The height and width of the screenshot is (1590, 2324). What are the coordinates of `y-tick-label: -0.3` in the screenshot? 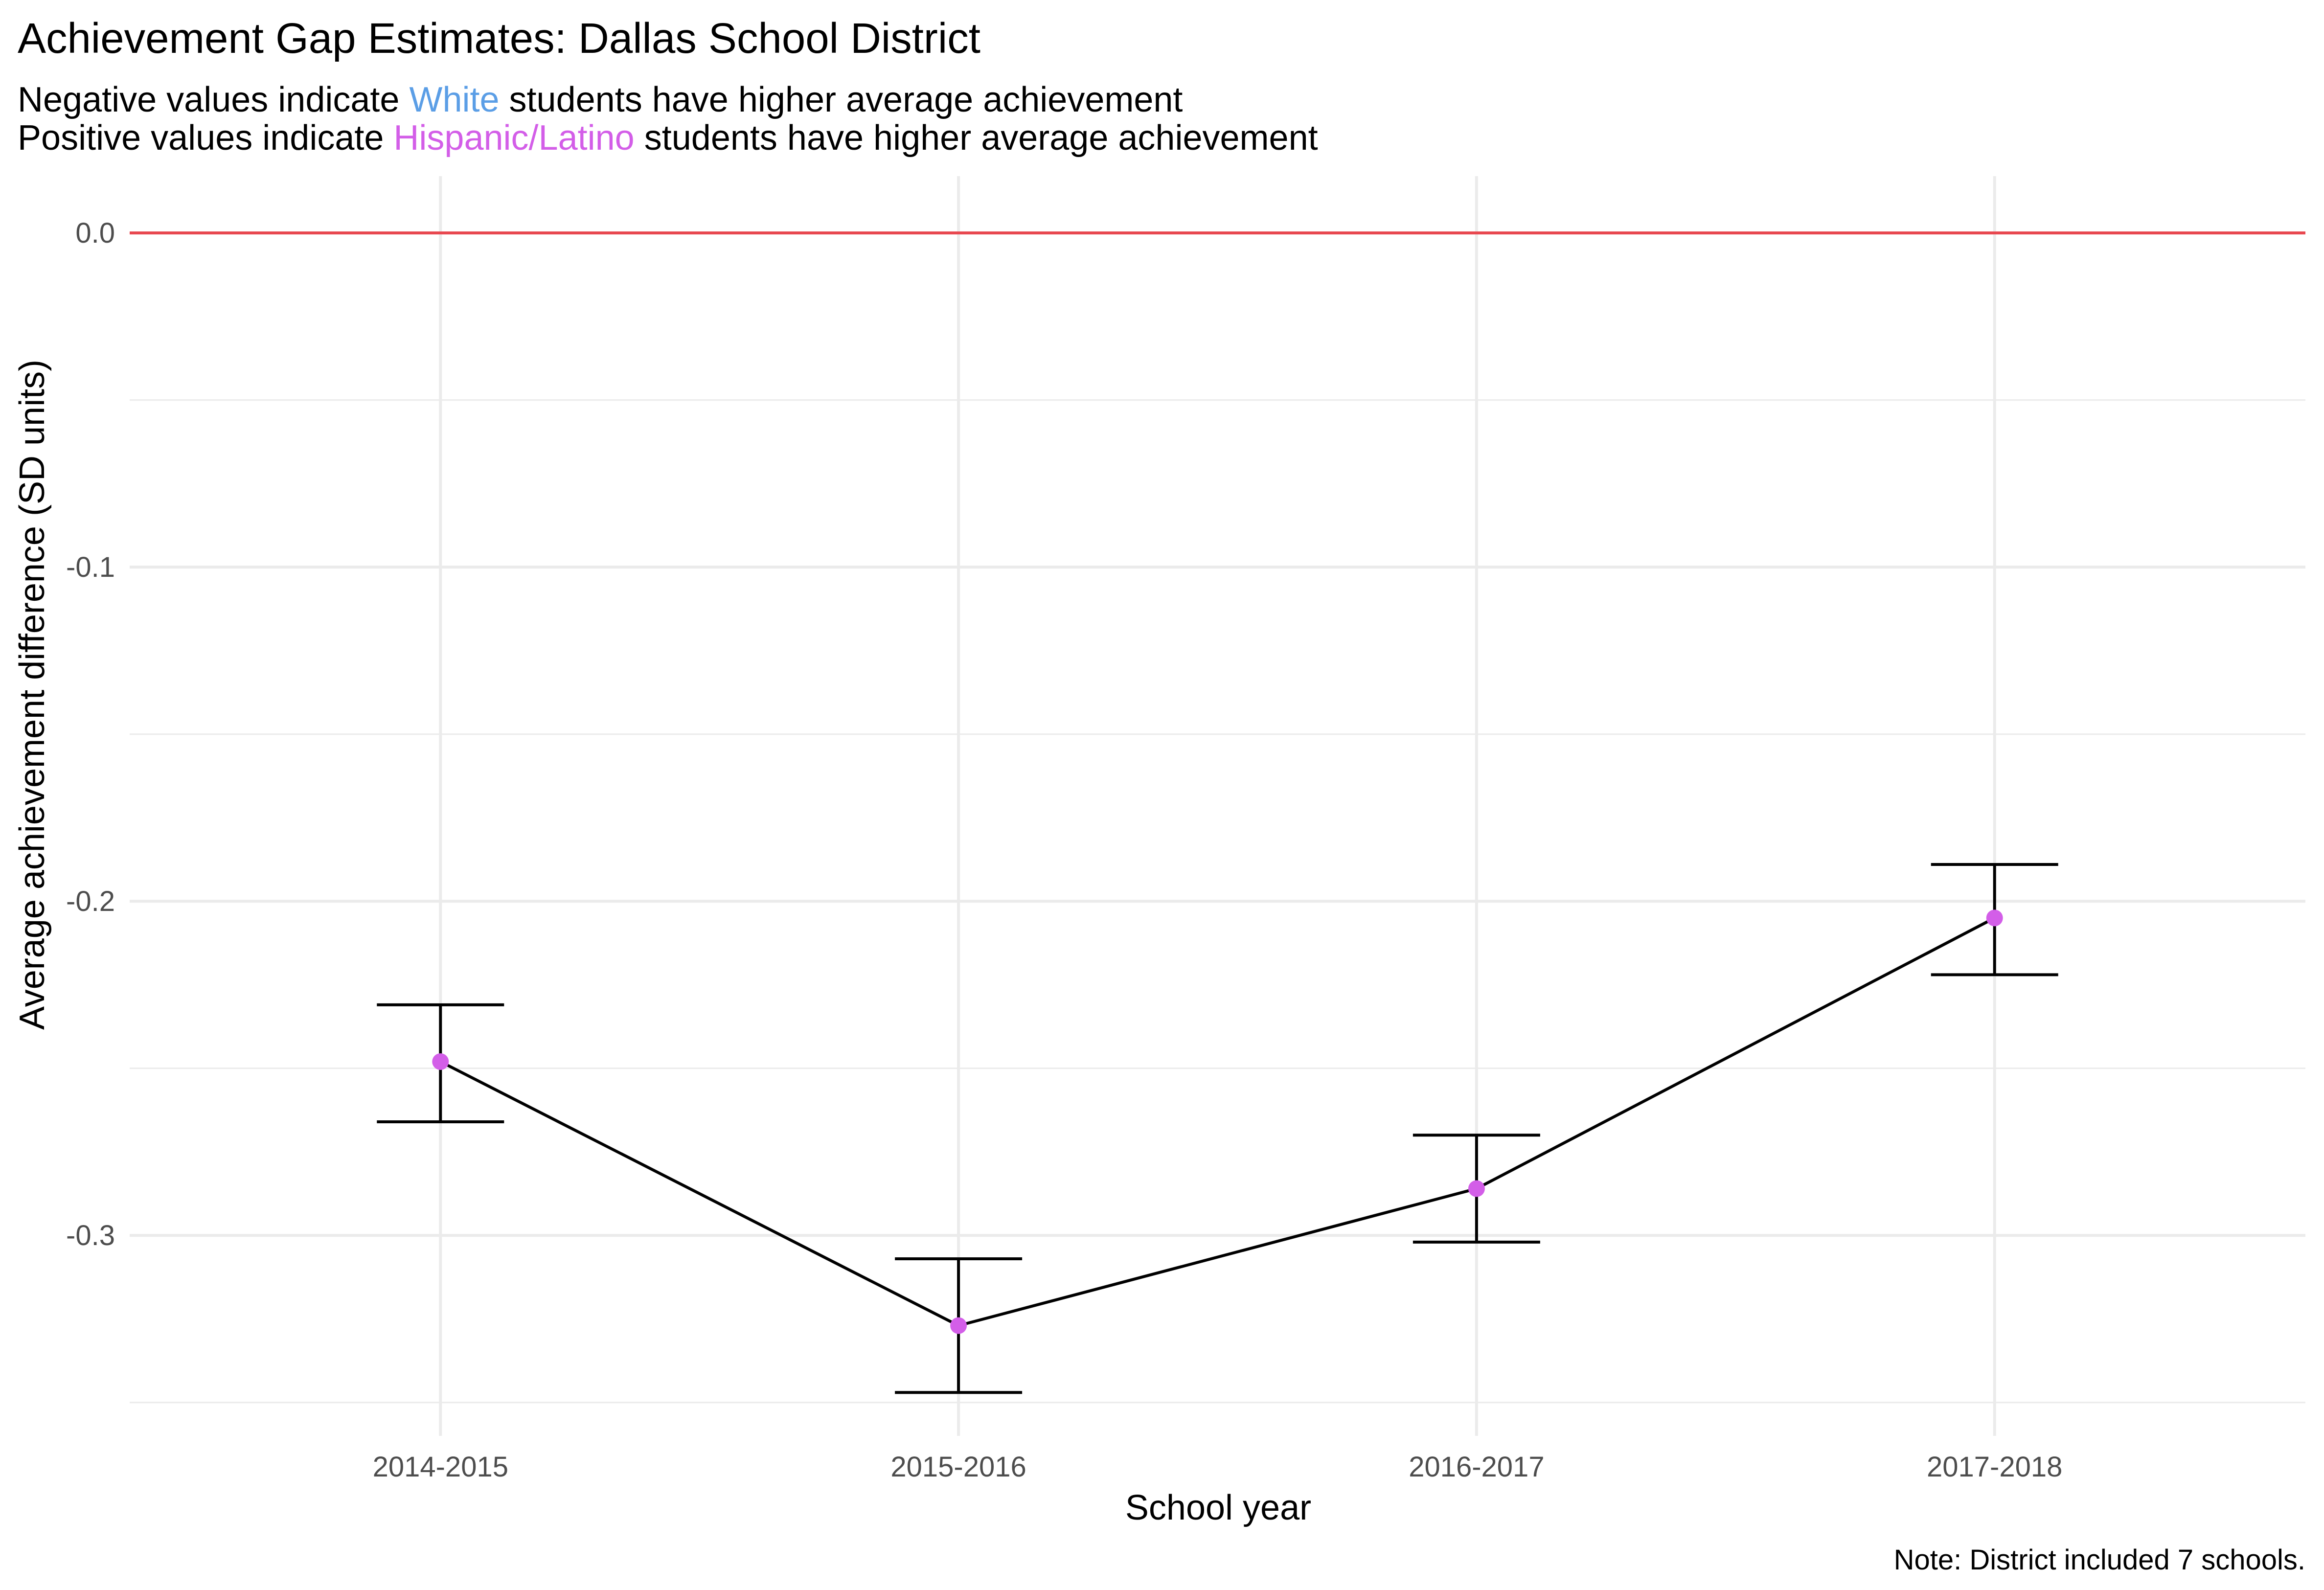 It's located at (91, 1236).